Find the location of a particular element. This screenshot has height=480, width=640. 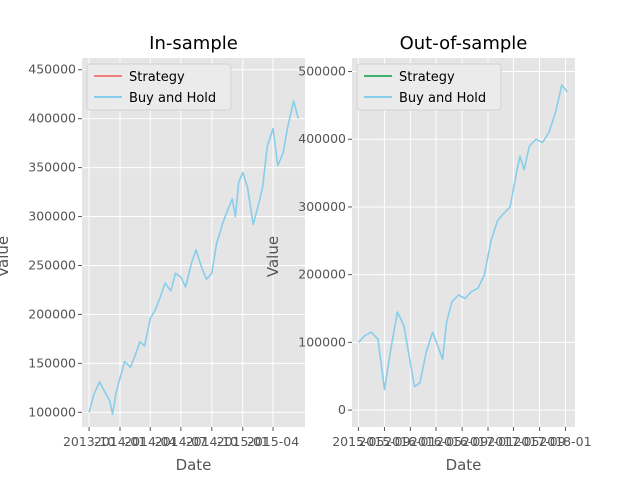

x-tick-label: 2016-09 is located at coordinates (462, 441).